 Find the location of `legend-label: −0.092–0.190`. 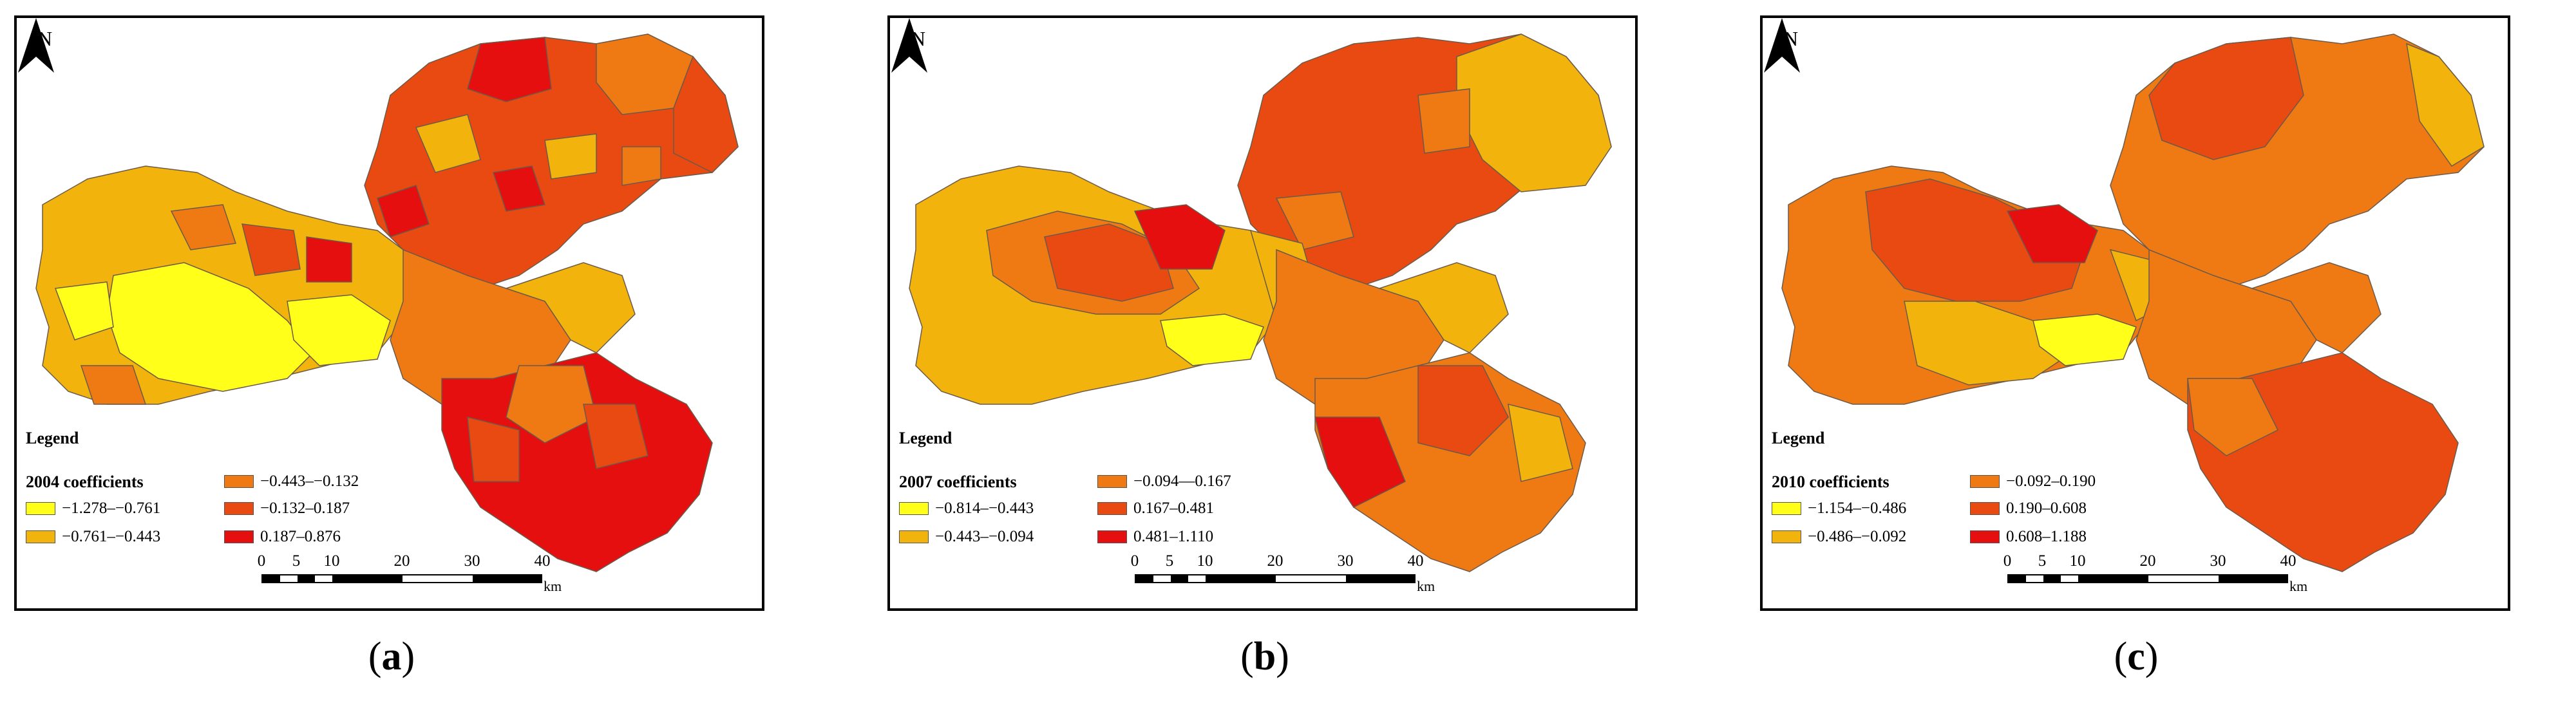

legend-label: −0.092–0.190 is located at coordinates (2051, 481).